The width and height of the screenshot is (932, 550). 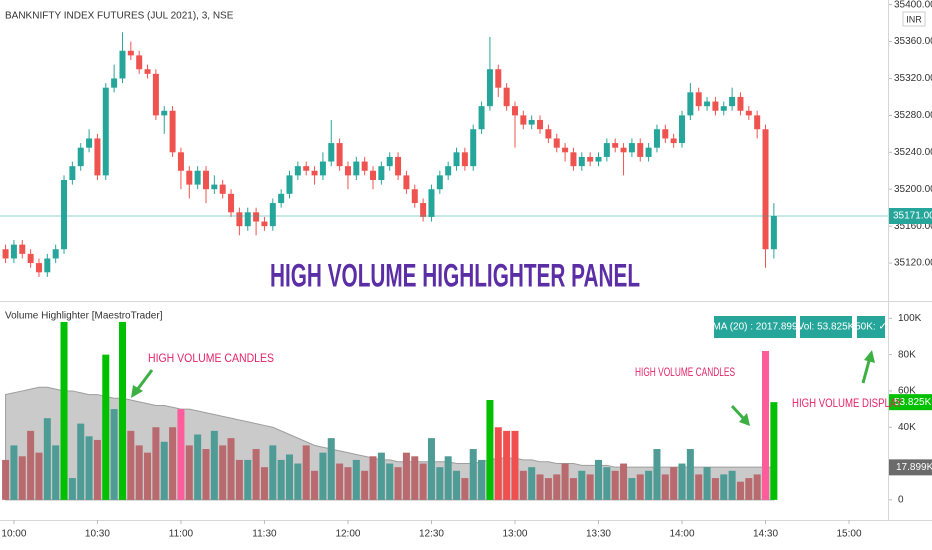 I want to click on x-tick-label: 10:30, so click(x=97, y=534).